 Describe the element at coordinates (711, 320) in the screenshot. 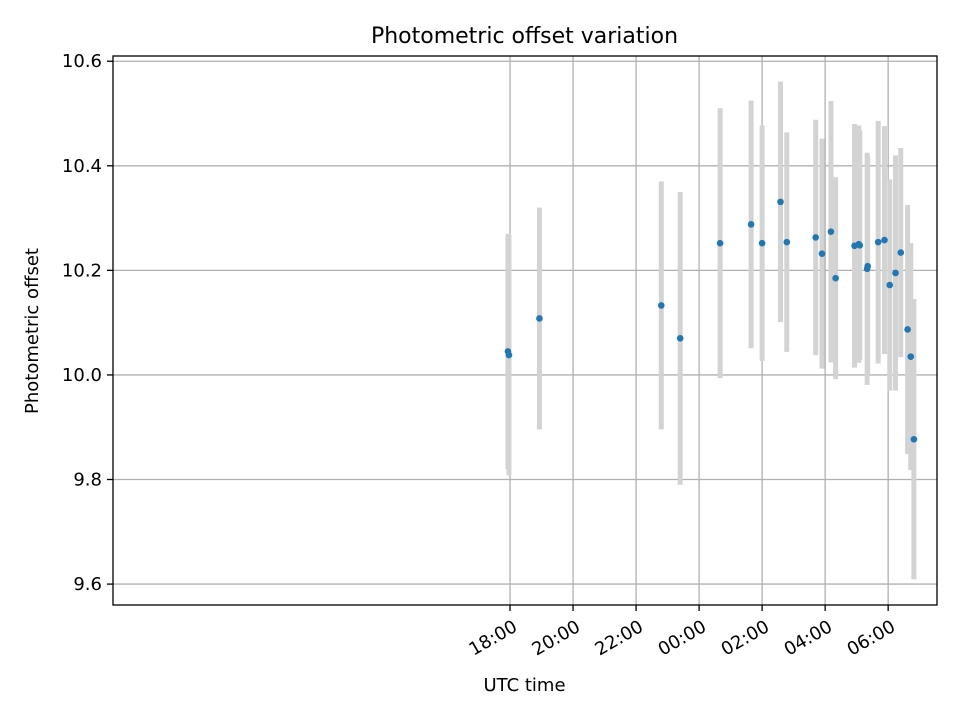

I see `data-points` at that location.